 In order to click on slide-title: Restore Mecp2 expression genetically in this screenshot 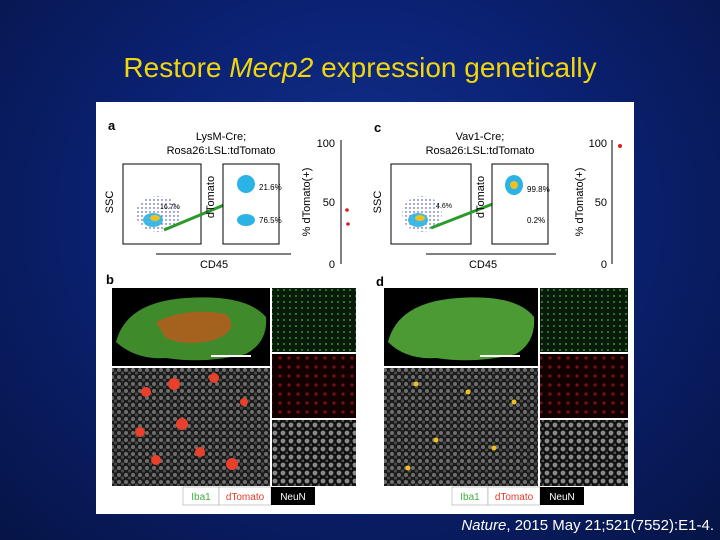, I will do `click(360, 68)`.